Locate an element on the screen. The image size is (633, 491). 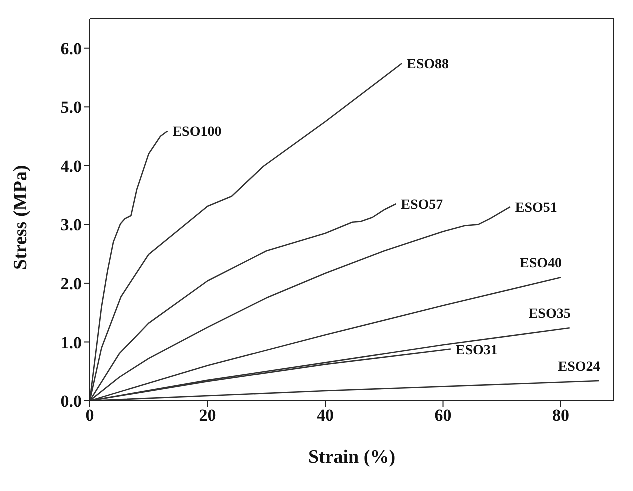
x-tick-label: 0 is located at coordinates (90, 416).